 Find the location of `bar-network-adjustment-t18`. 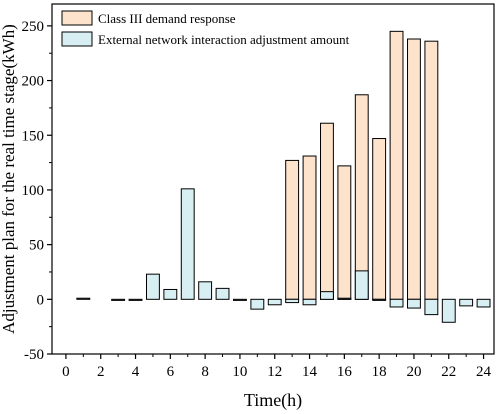

bar-network-adjustment-t18 is located at coordinates (379, 299).